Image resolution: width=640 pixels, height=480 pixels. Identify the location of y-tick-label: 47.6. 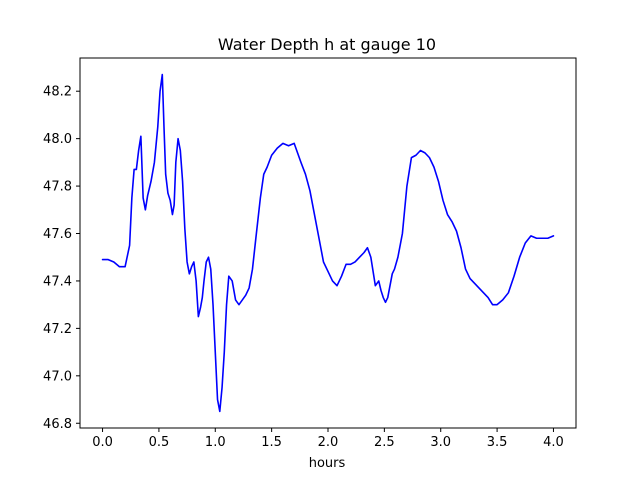
(57, 234).